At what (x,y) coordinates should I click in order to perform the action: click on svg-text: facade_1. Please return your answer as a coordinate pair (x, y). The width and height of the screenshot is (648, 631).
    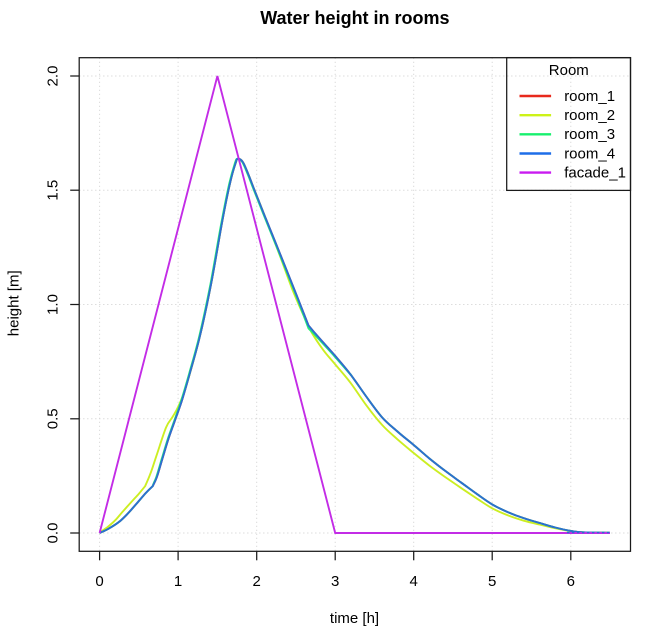
    Looking at the image, I should click on (595, 173).